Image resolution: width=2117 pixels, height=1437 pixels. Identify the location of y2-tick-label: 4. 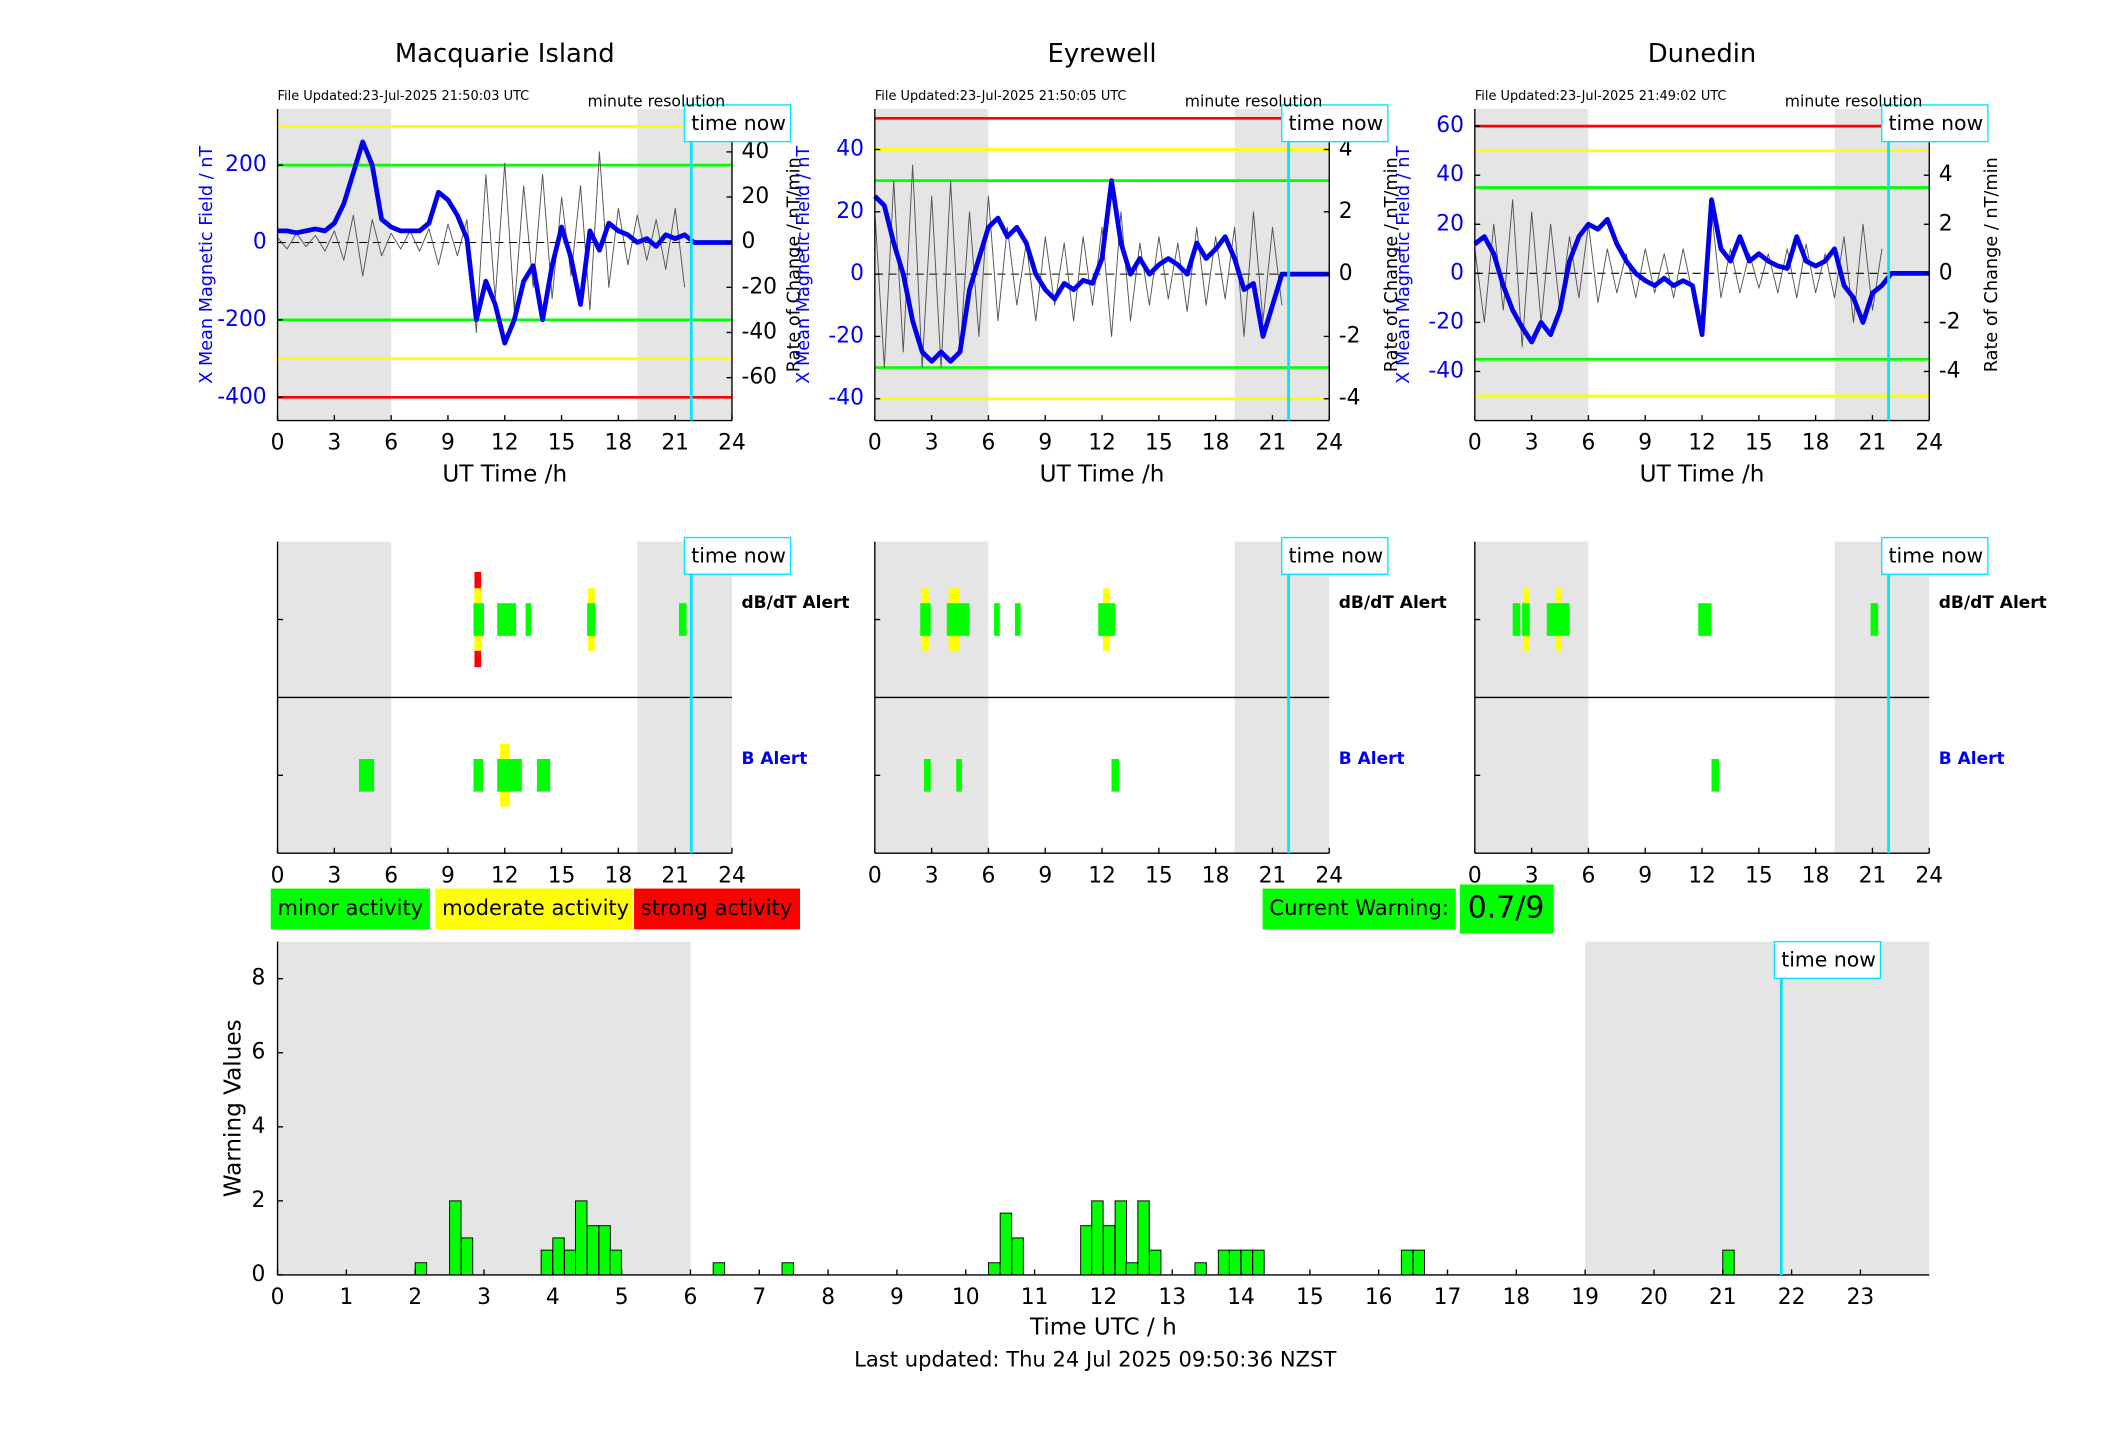
(1346, 148).